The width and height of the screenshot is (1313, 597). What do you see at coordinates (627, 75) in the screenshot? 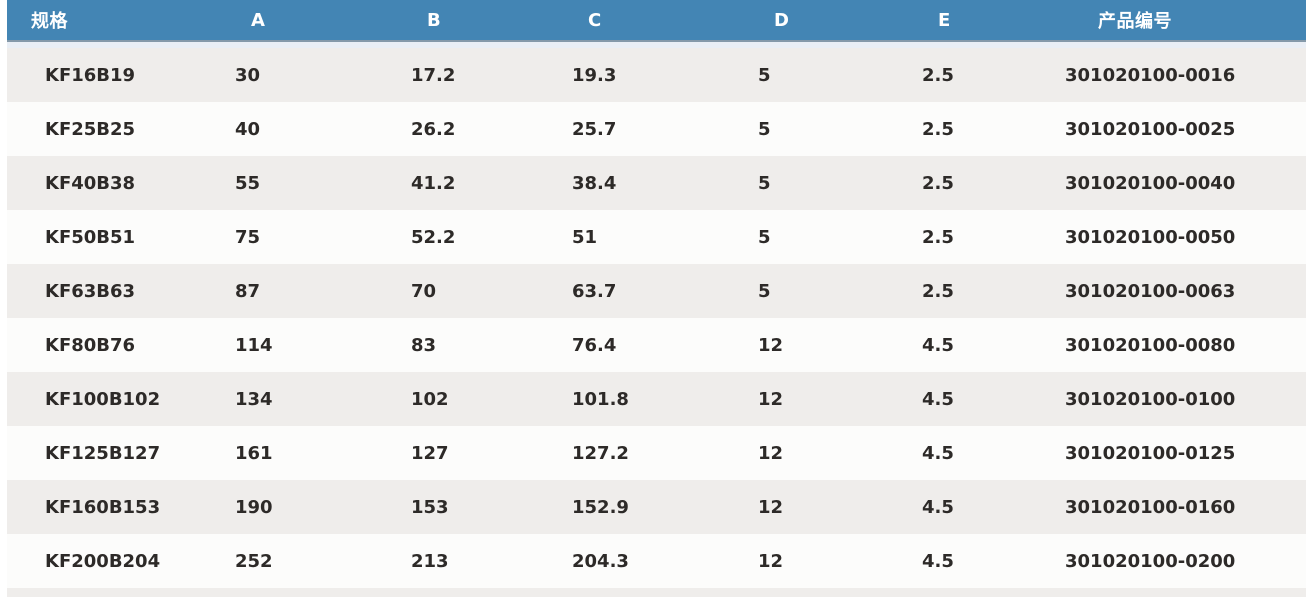
I see `cell-c: 19.3` at bounding box center [627, 75].